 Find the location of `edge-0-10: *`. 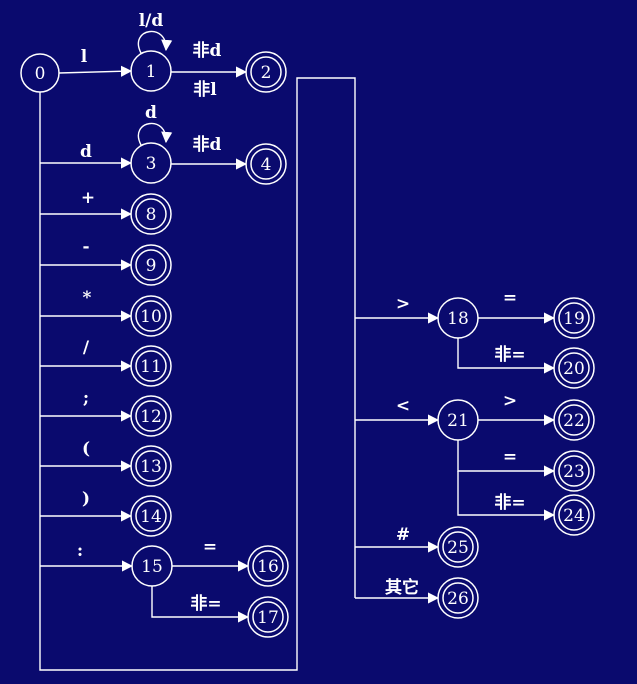

edge-0-10: * is located at coordinates (86, 305).